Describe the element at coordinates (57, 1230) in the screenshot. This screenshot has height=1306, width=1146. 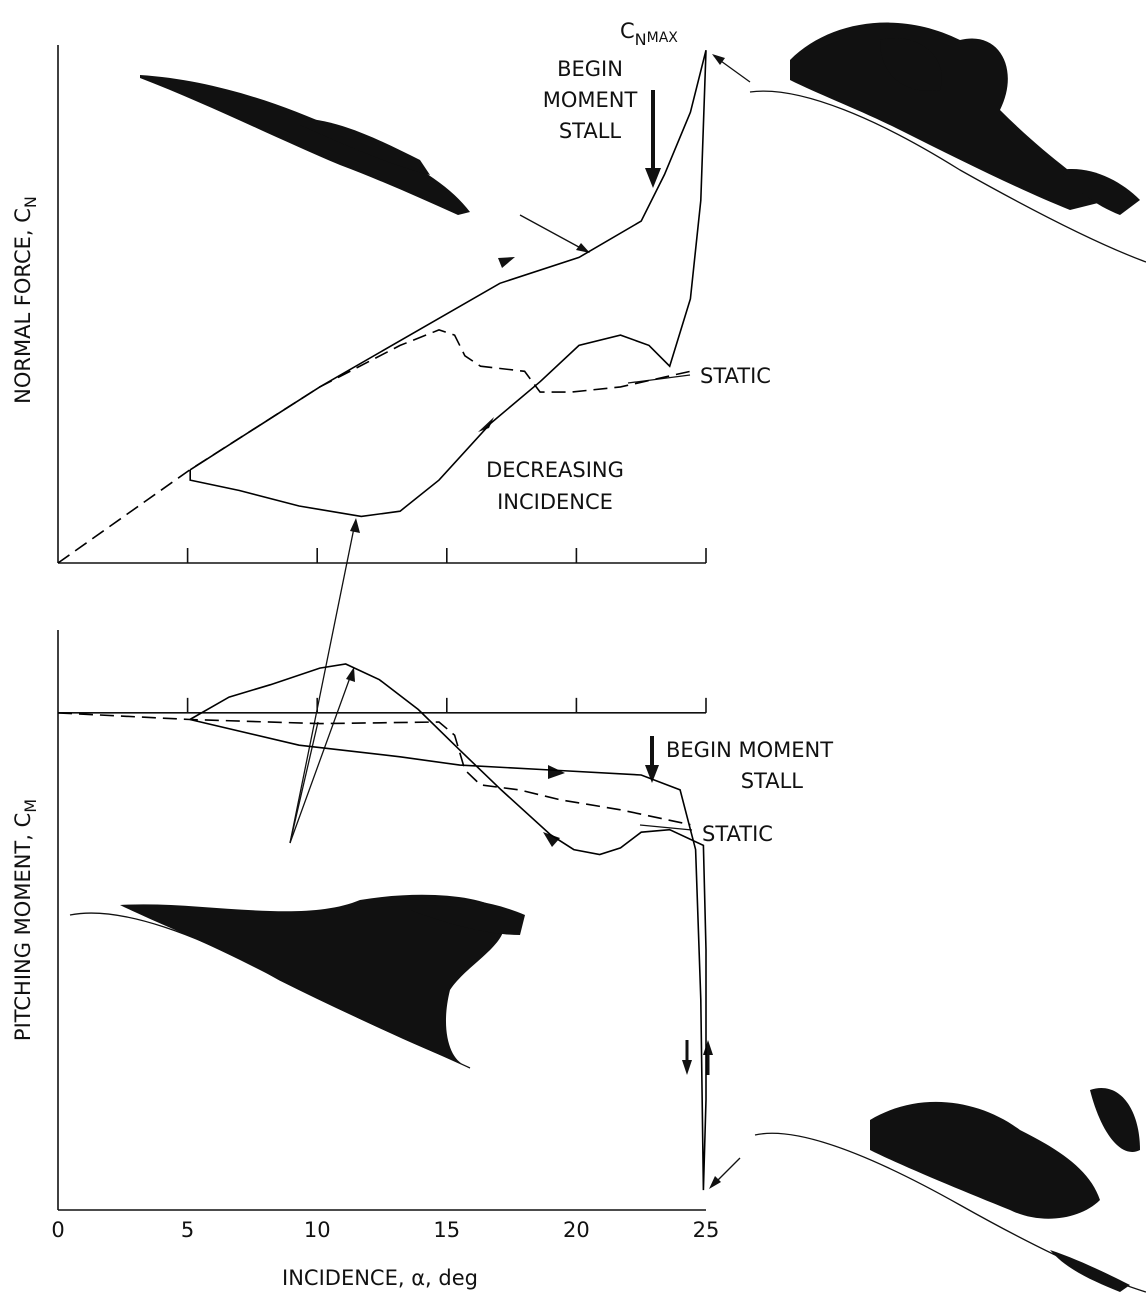
I see `x-tick-label: 0` at that location.